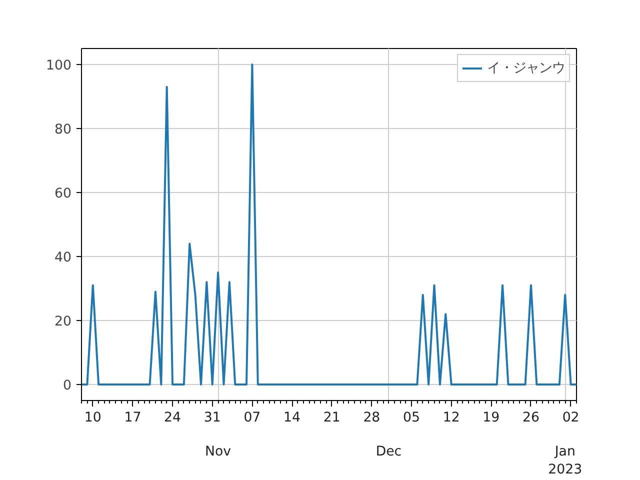 This screenshot has width=640, height=480. What do you see at coordinates (63, 130) in the screenshot?
I see `y-tick-label: 80` at bounding box center [63, 130].